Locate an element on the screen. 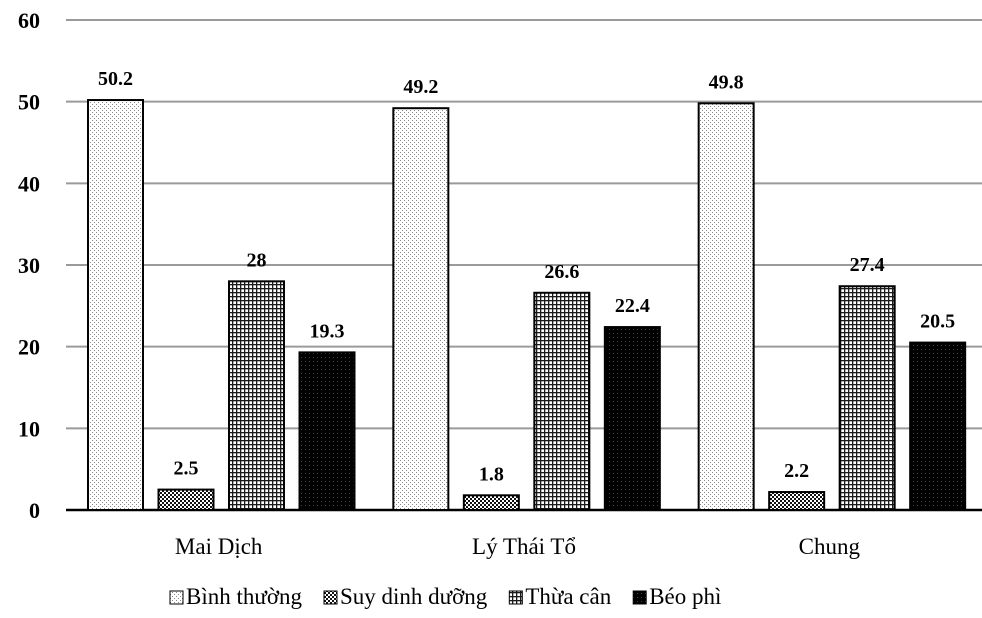  bar-thua-can-chung is located at coordinates (867, 398).